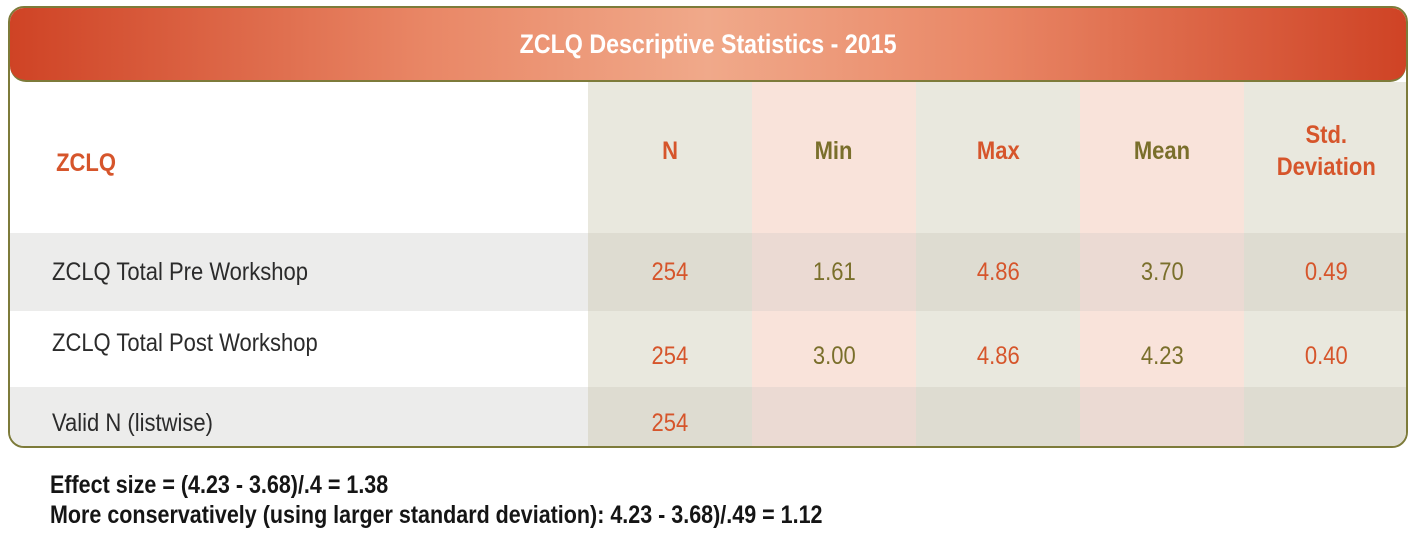 The height and width of the screenshot is (551, 1419). What do you see at coordinates (998, 416) in the screenshot?
I see `cell-max` at bounding box center [998, 416].